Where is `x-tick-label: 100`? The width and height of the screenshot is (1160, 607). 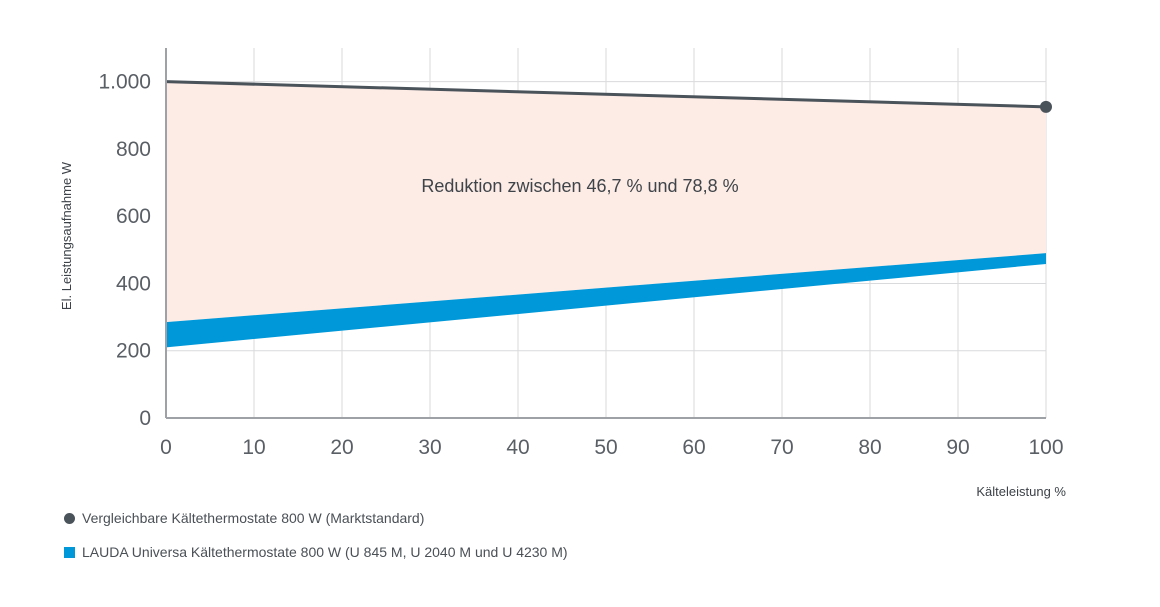
x-tick-label: 100 is located at coordinates (1045, 447).